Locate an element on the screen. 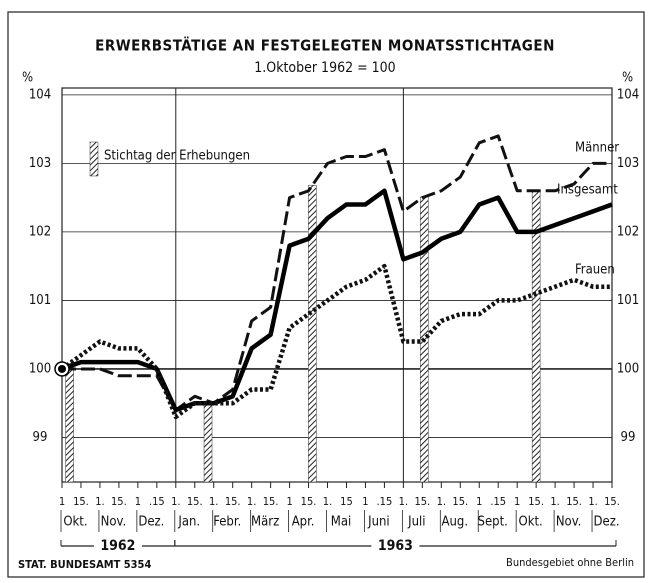 The height and width of the screenshot is (583, 649). year-label: 1962 is located at coordinates (117, 546).